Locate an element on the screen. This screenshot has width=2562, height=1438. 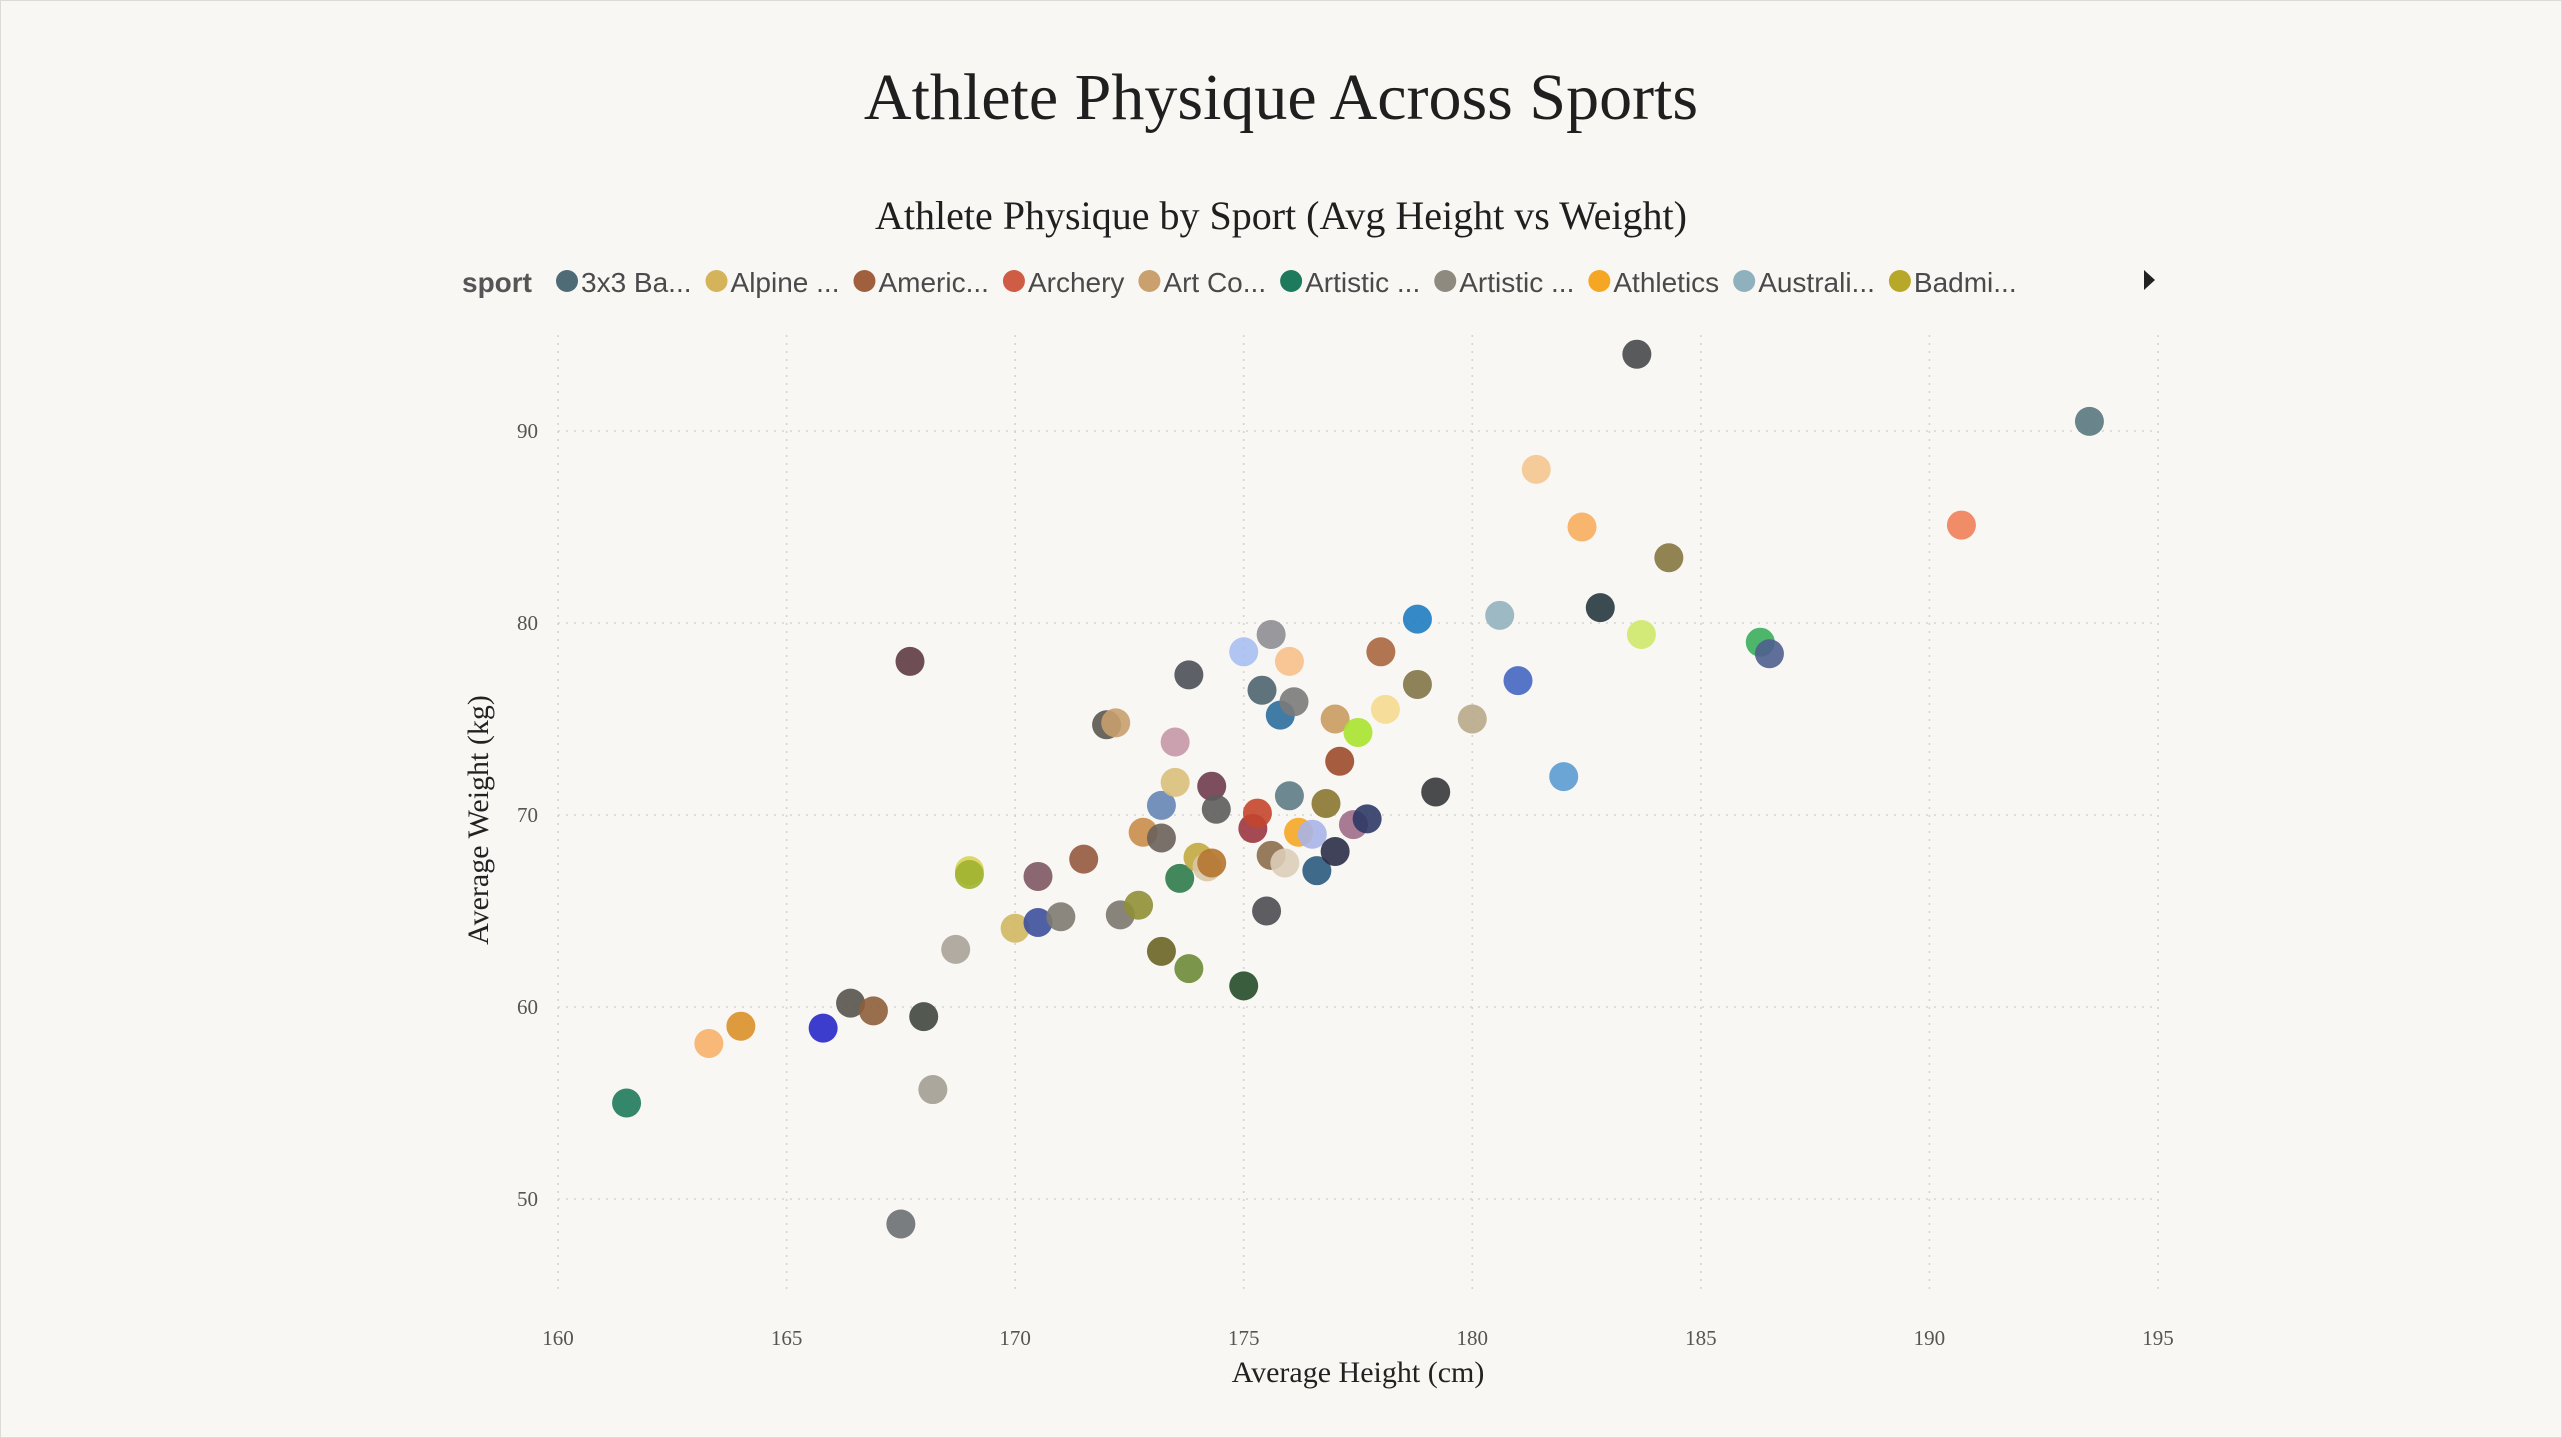
legend-item: Archery is located at coordinates (1063, 282).